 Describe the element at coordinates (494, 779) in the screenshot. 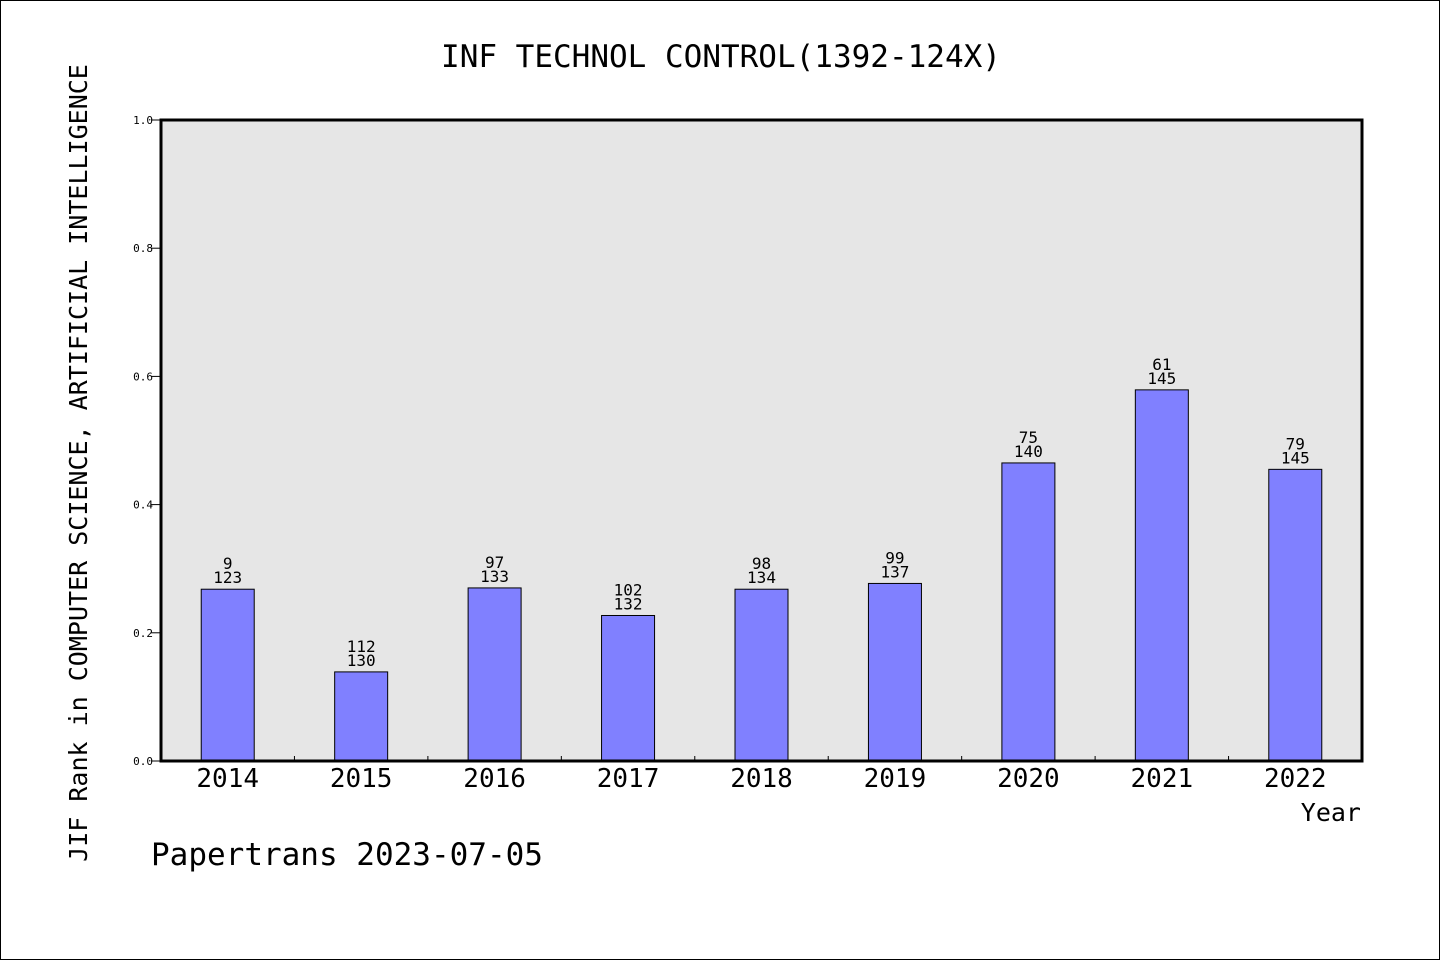

I see `x-tick-label: 2016` at that location.